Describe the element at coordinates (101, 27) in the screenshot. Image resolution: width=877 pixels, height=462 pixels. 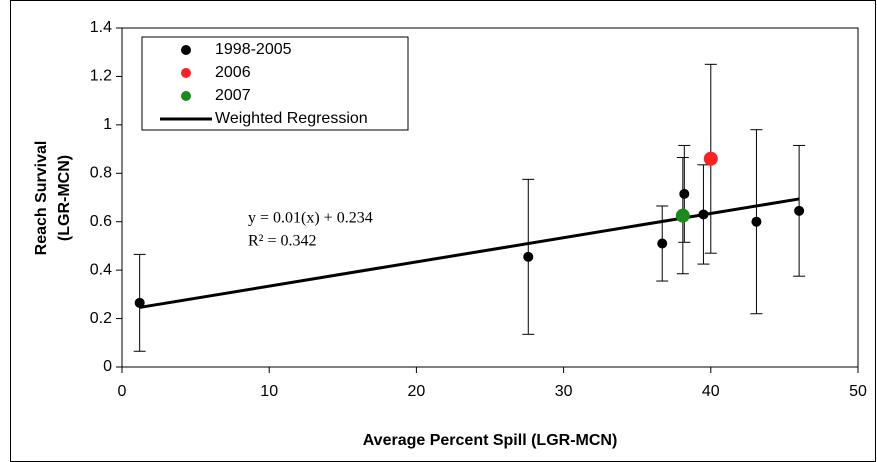
I see `y-tick-label: 1.4` at that location.